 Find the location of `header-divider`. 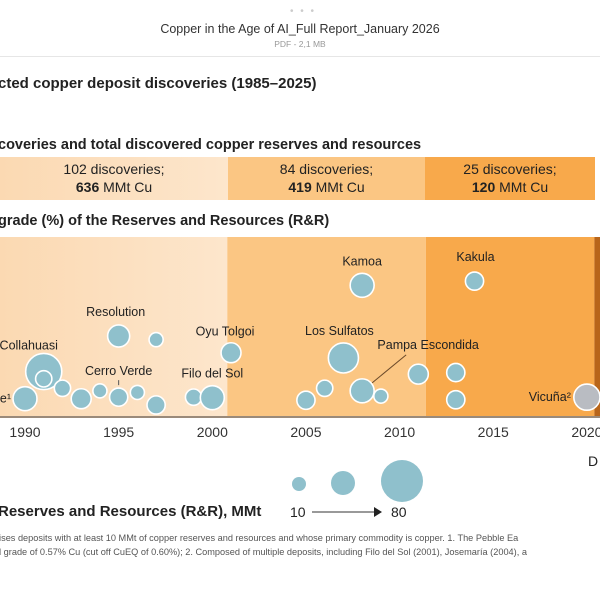

header-divider is located at coordinates (300, 56).